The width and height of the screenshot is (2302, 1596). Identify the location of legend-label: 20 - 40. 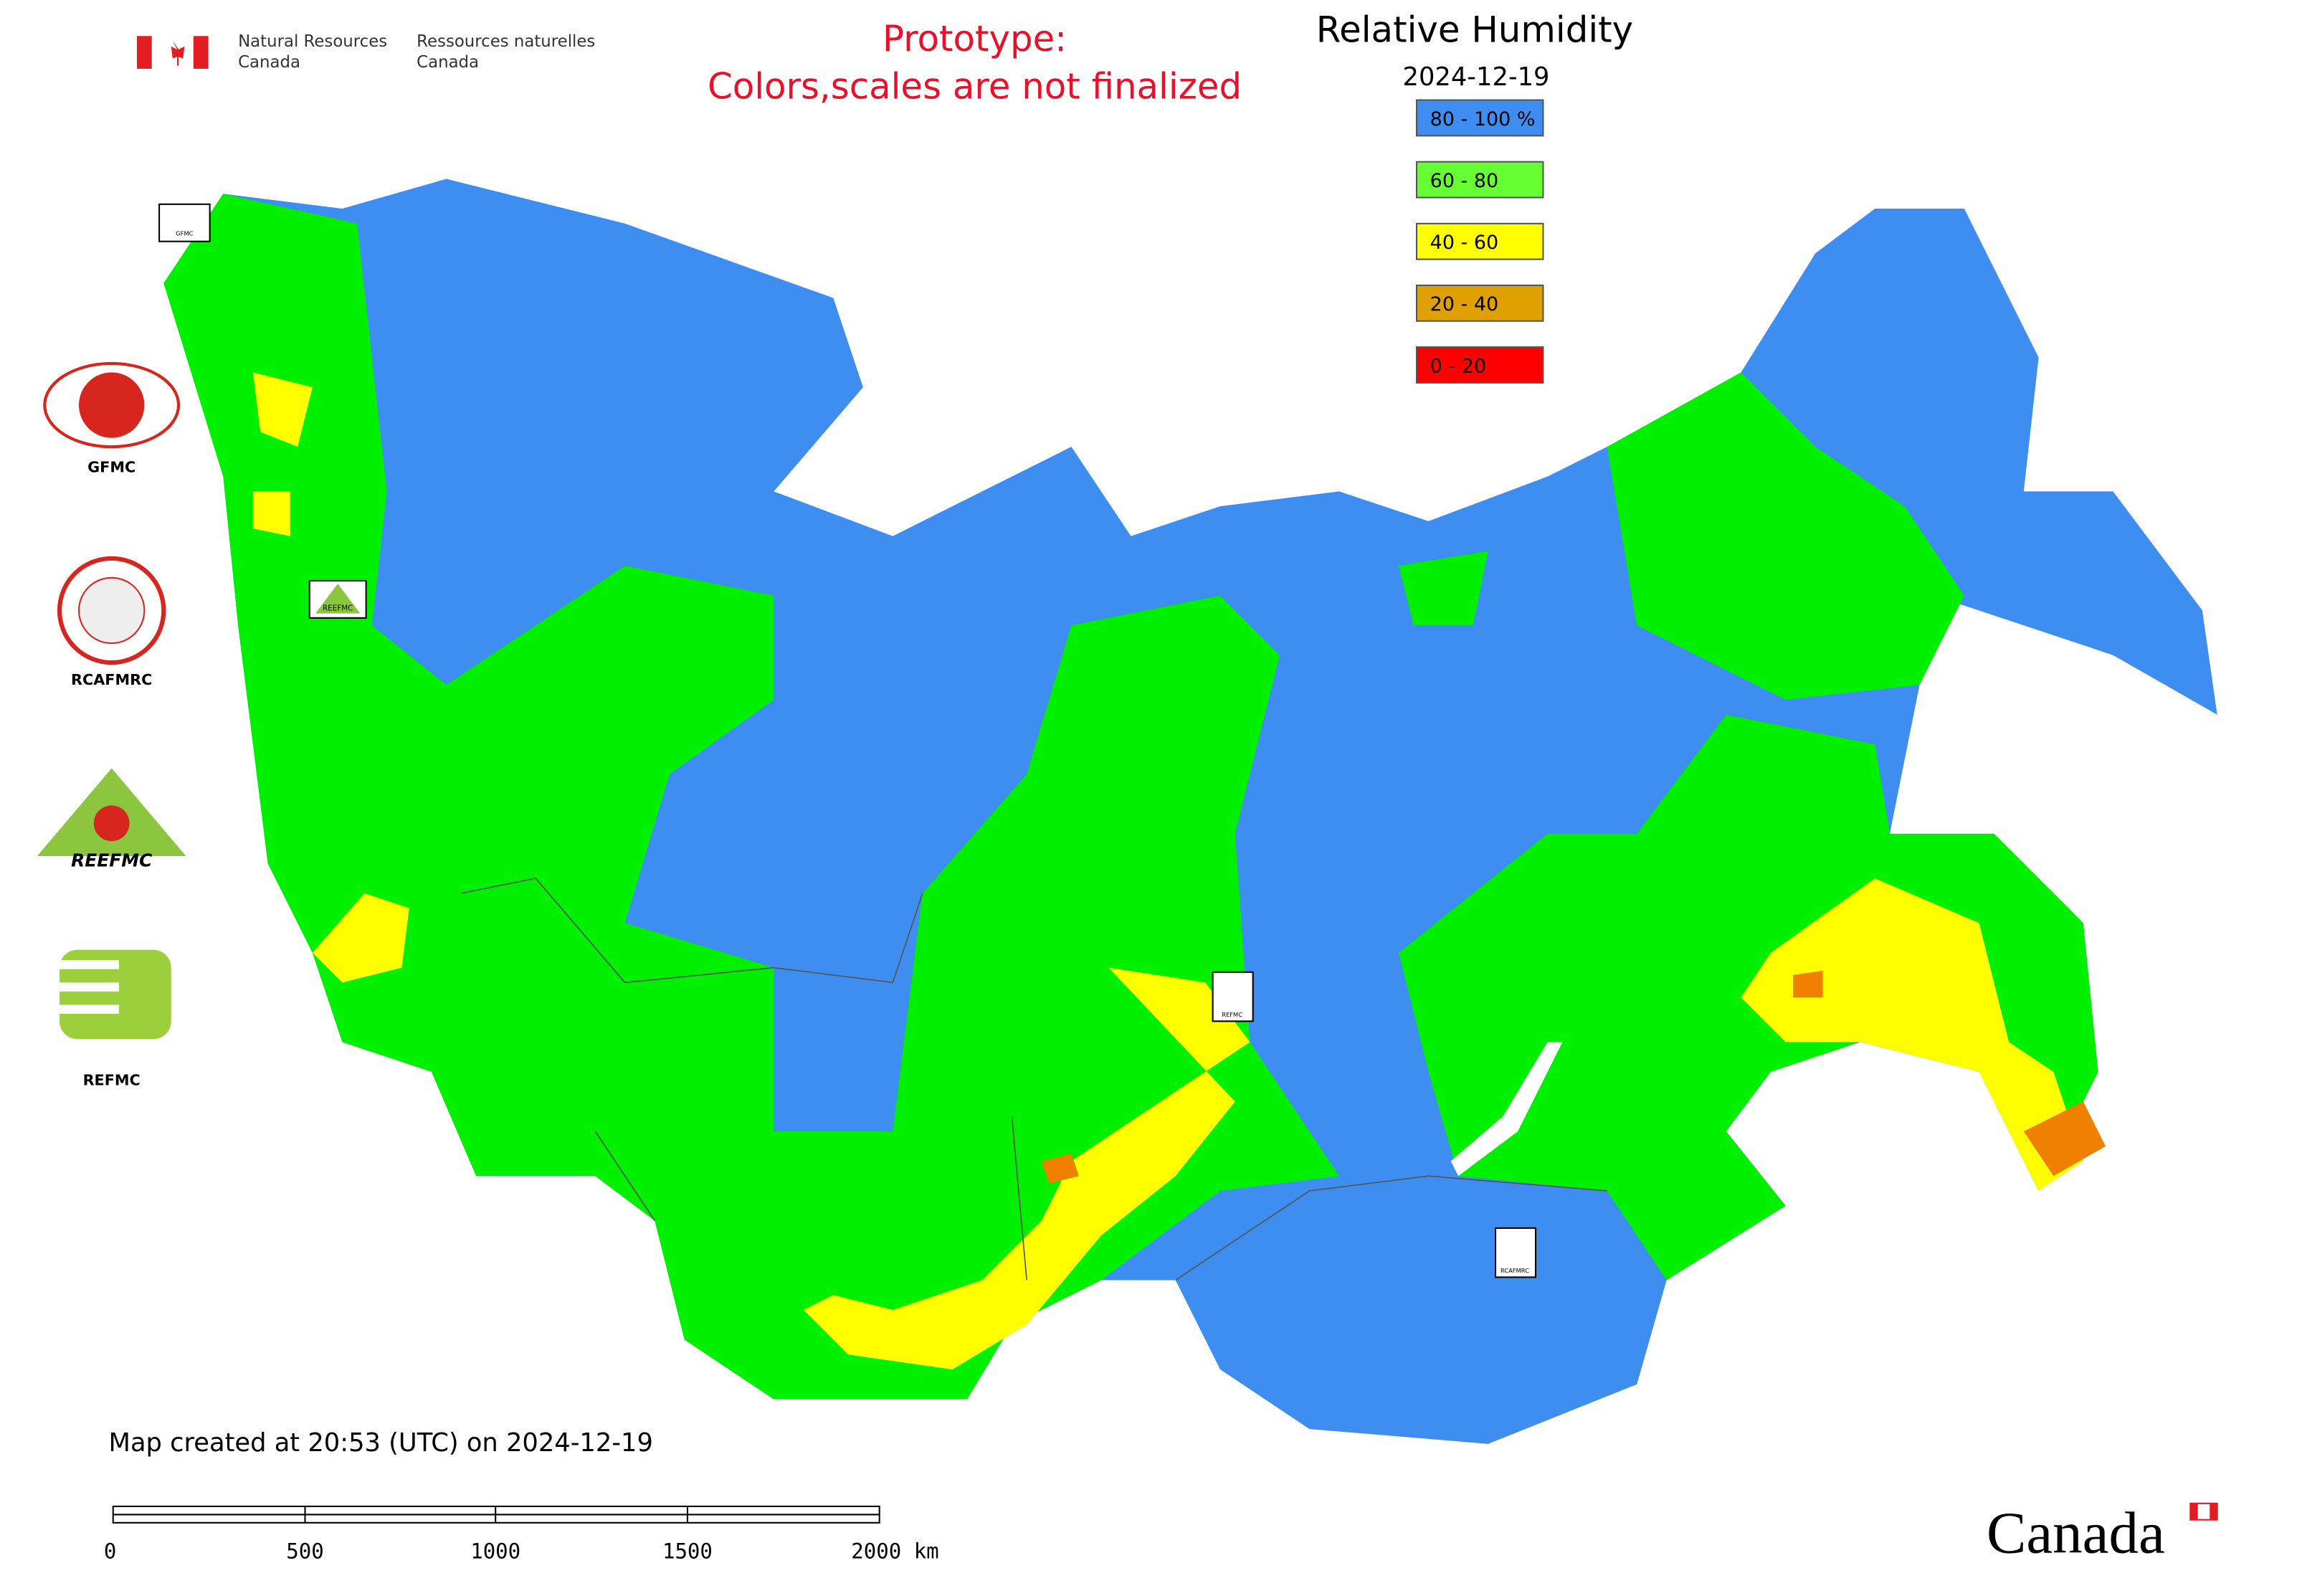
(1465, 304).